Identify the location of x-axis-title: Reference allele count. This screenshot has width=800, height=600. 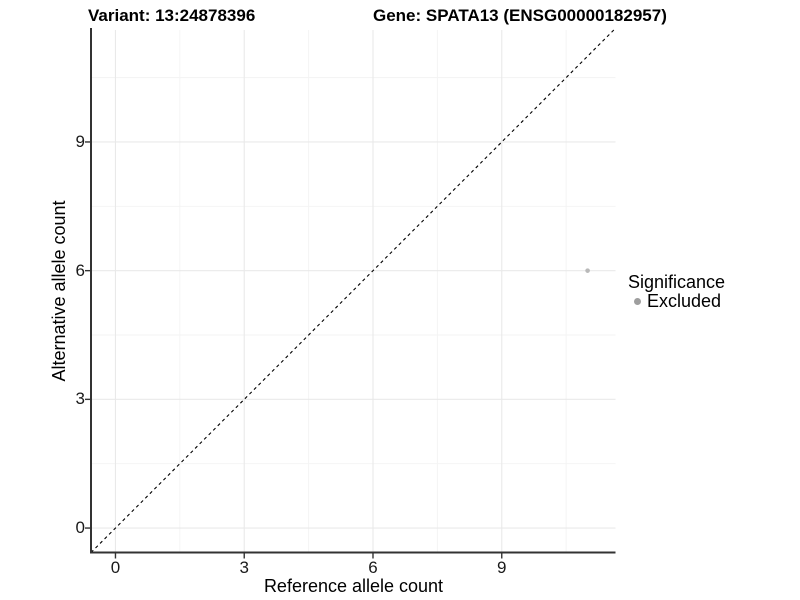
(353, 586).